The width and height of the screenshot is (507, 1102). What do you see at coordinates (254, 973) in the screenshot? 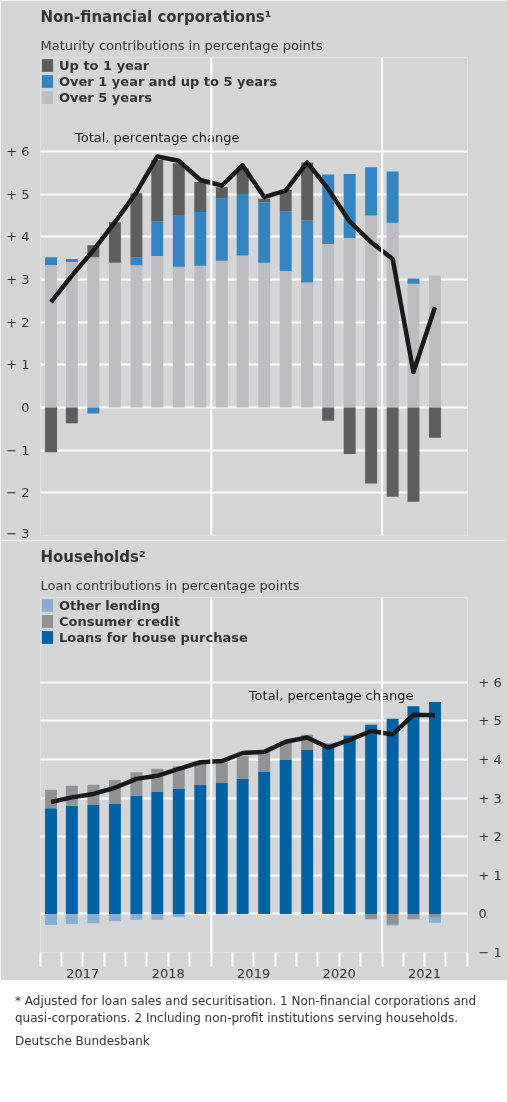
I see `x-tick-label: 2019` at bounding box center [254, 973].